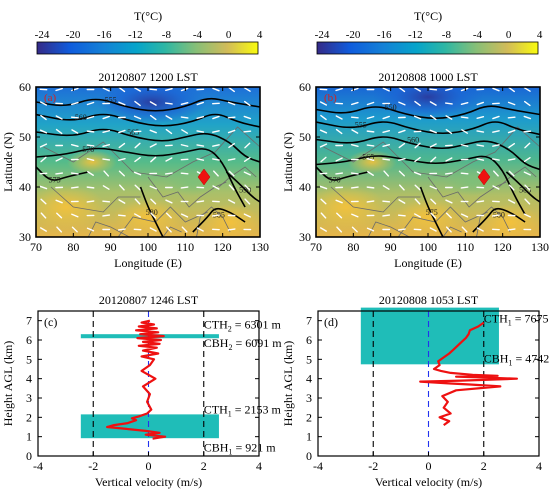 Image resolution: width=550 pixels, height=500 pixels. What do you see at coordinates (243, 344) in the screenshot?
I see `cloud-annotation: CBH2 = 6091 m` at bounding box center [243, 344].